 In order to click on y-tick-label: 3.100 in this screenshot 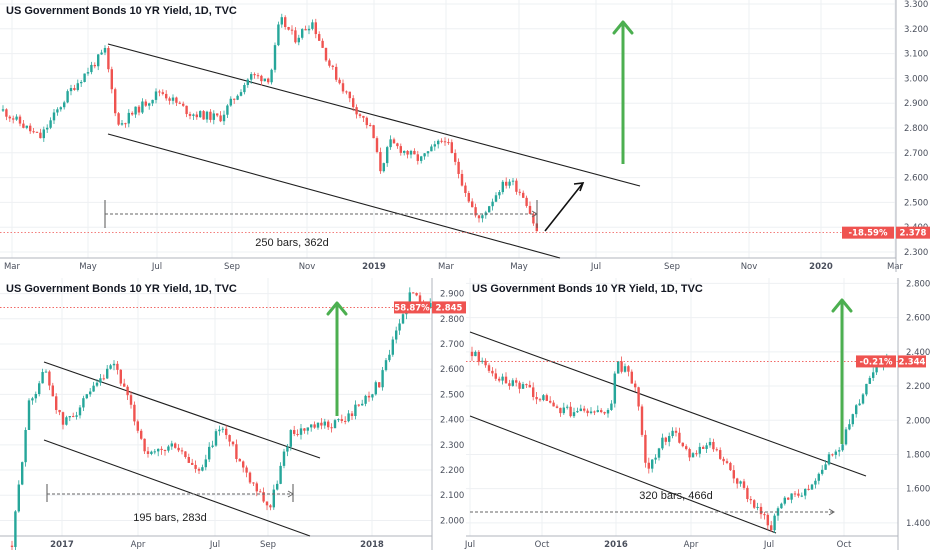, I will do `click(916, 55)`.